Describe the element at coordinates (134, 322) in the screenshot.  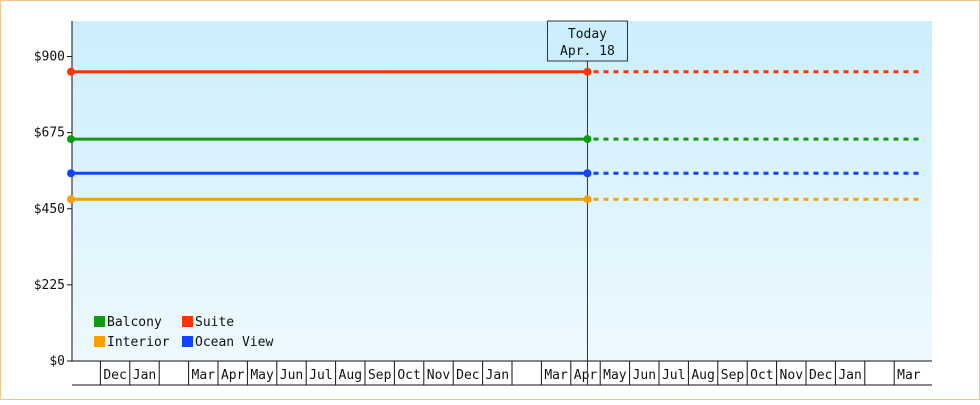
I see `legend-label-balcony: Balcony` at that location.